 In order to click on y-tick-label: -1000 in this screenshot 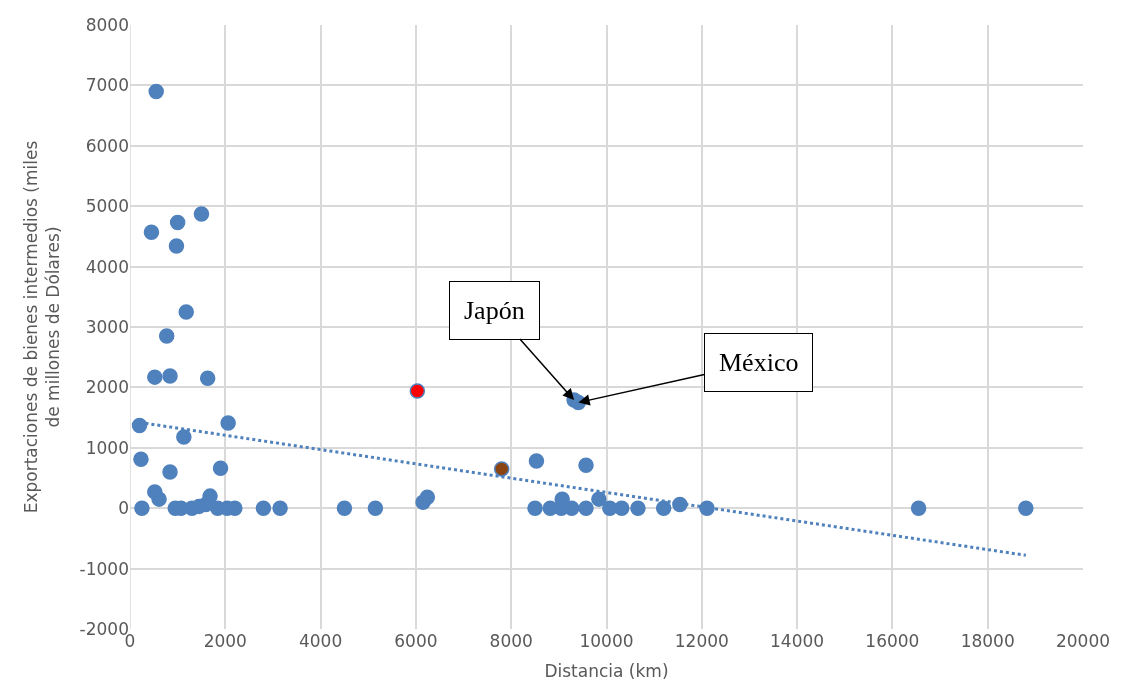, I will do `click(104, 568)`.